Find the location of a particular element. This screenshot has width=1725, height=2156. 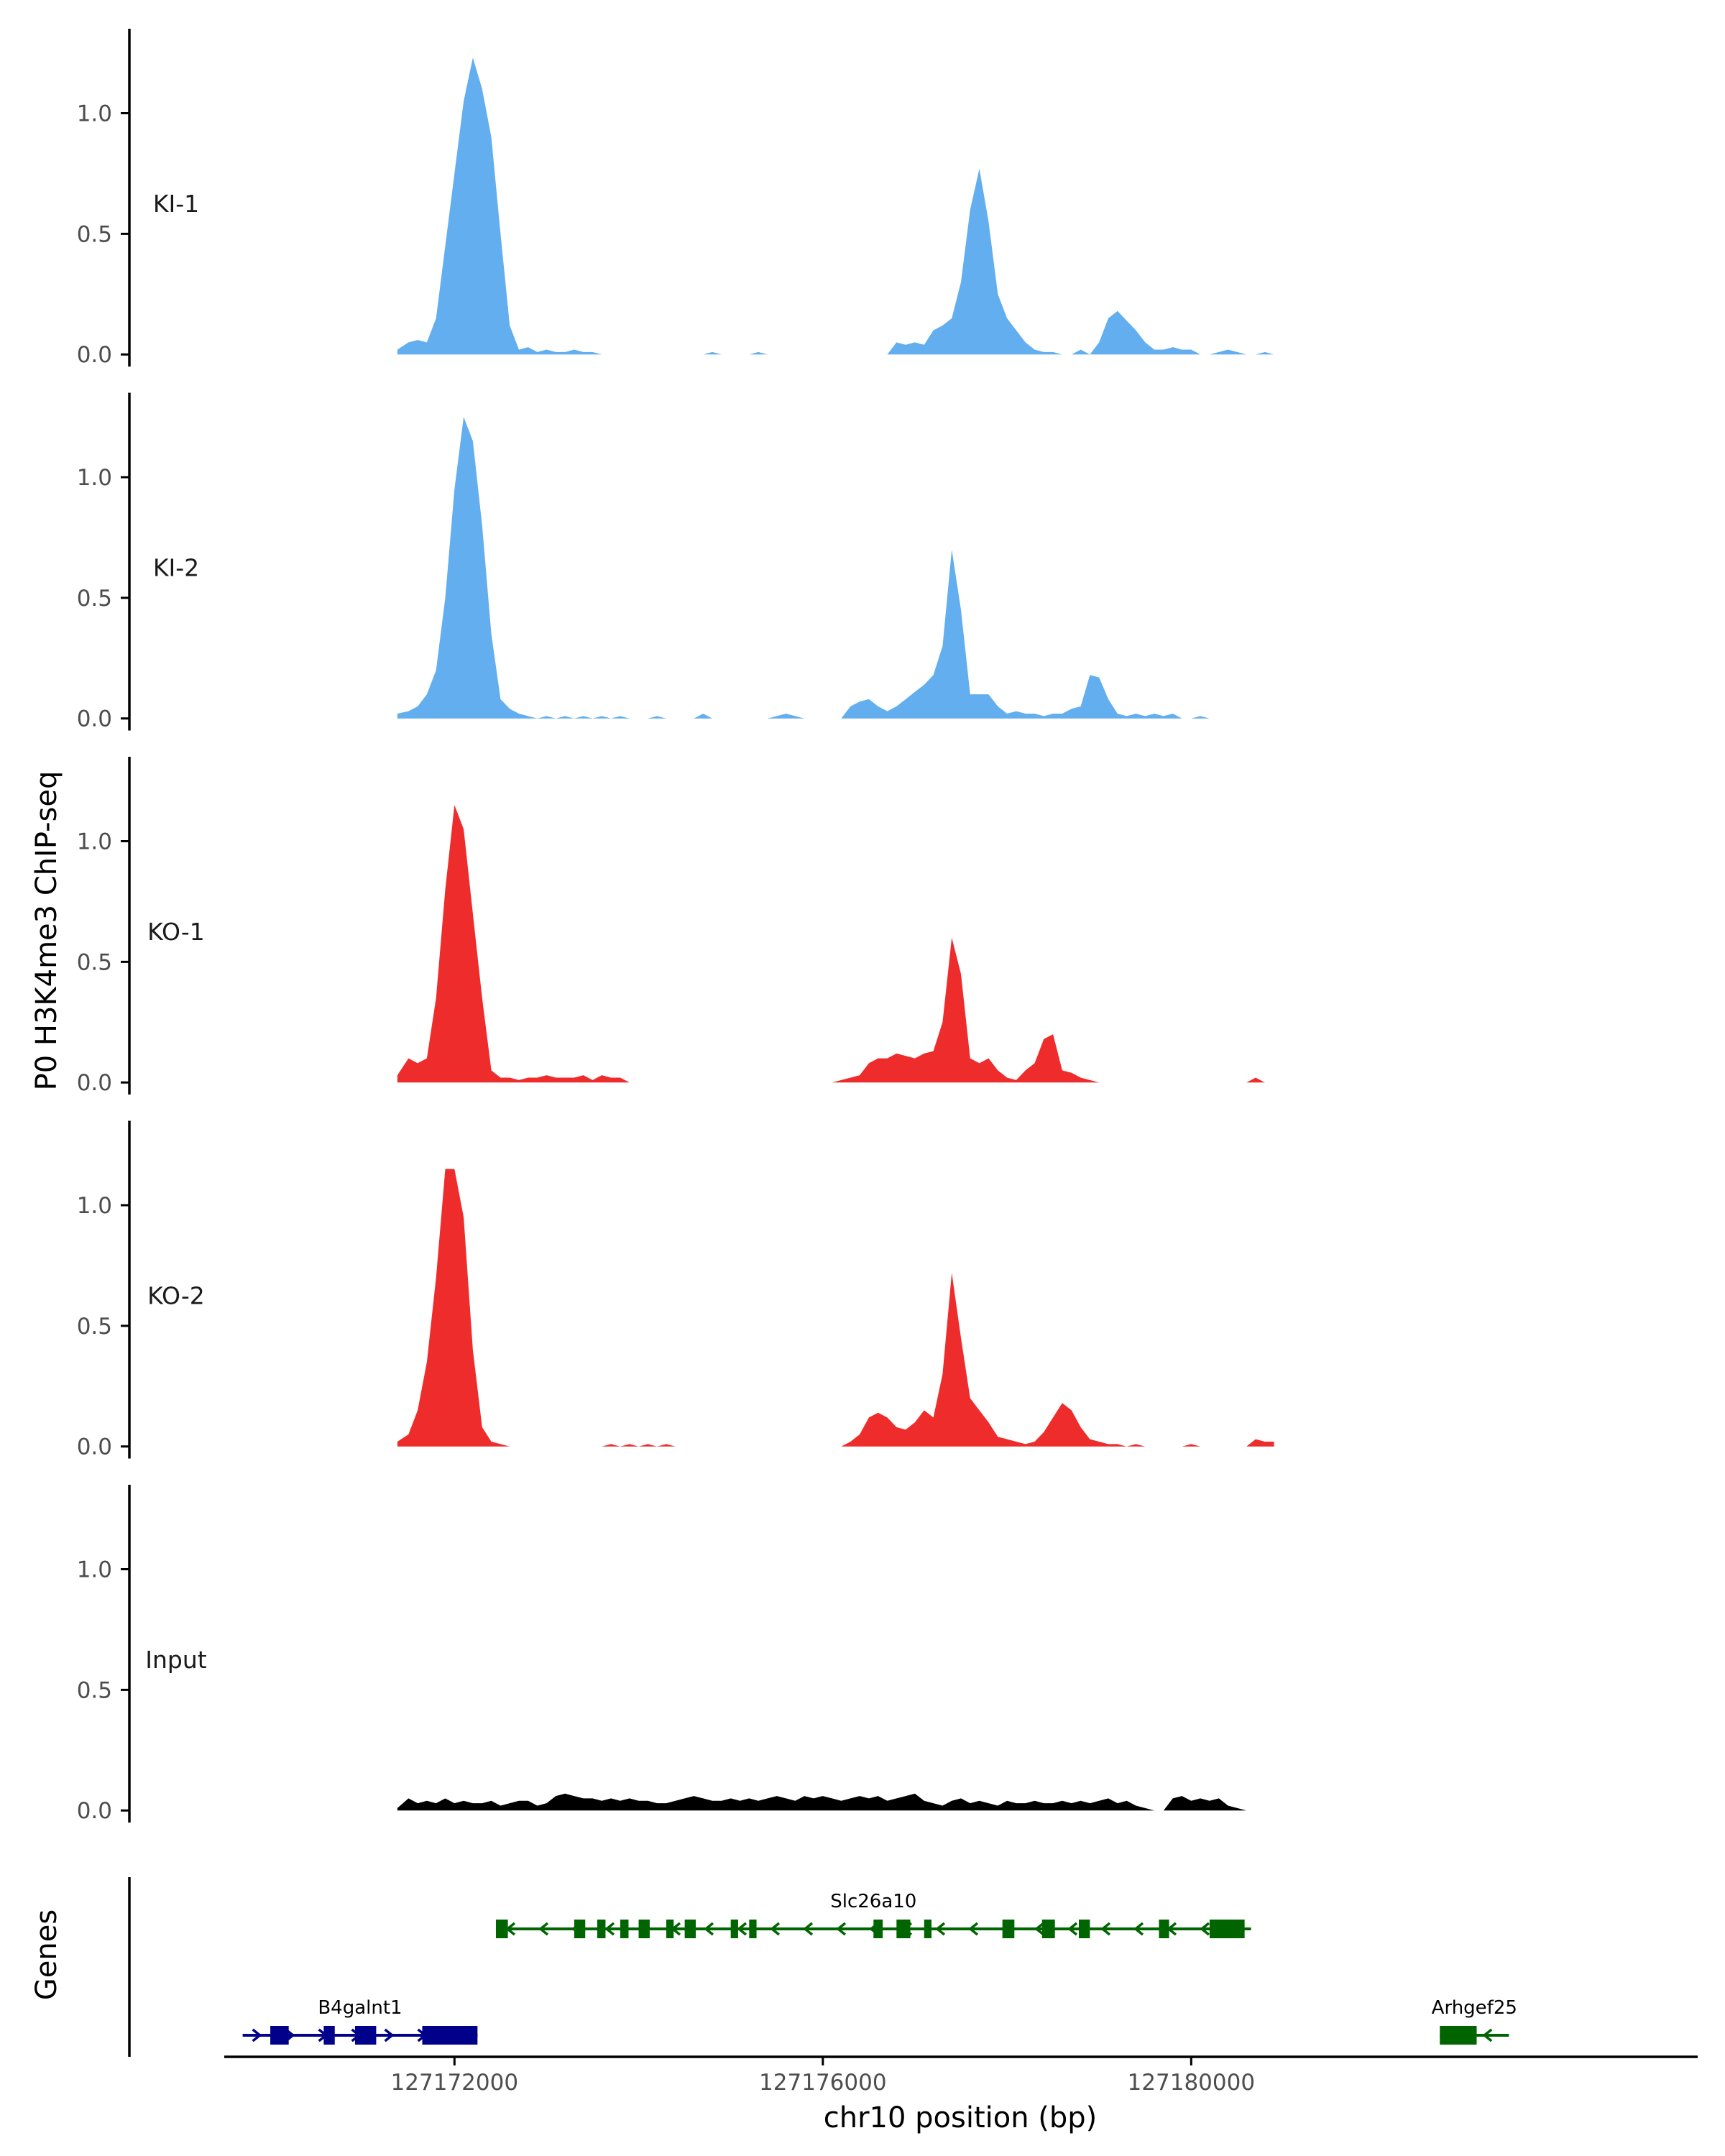

track-input: 0.0 0.5 1.0 Input is located at coordinates (675, 1654).